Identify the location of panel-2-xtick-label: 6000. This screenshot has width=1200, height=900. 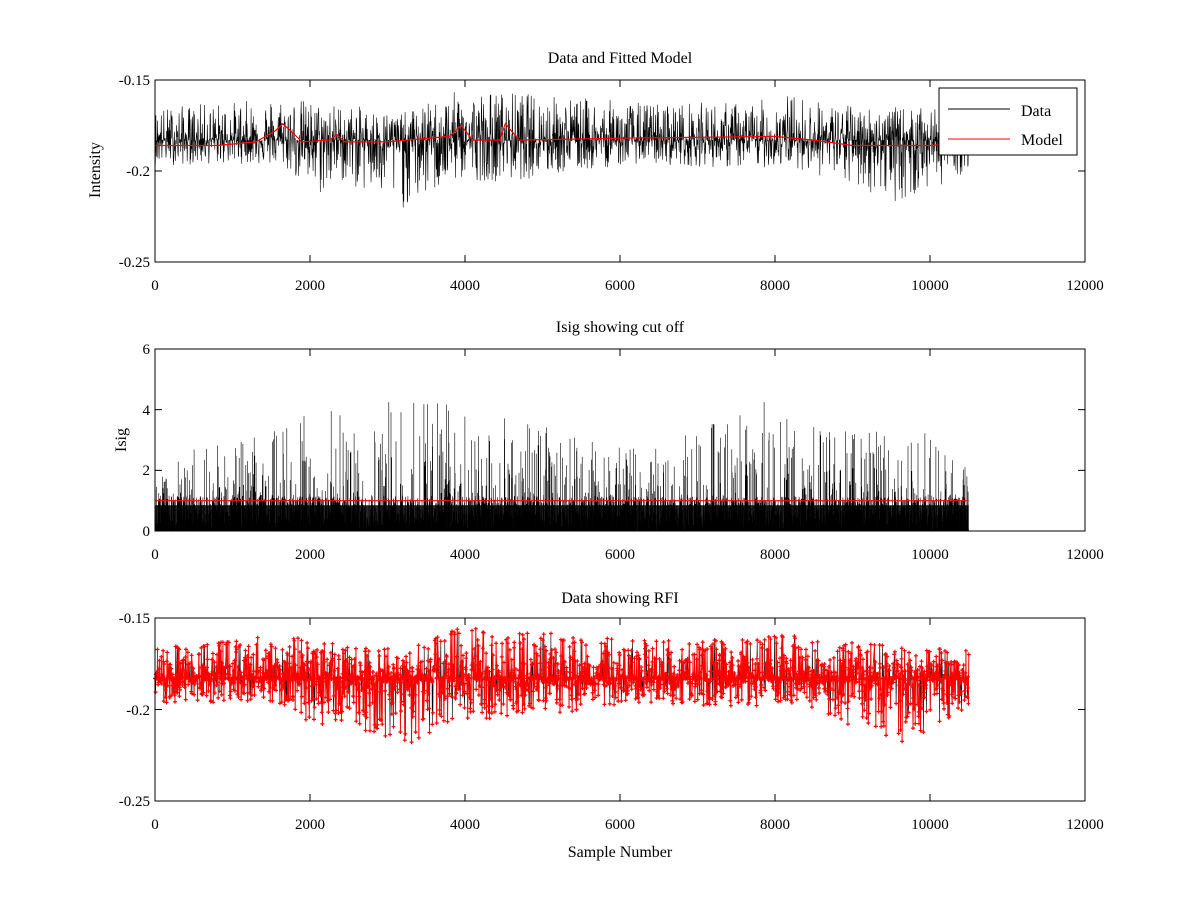
(620, 555).